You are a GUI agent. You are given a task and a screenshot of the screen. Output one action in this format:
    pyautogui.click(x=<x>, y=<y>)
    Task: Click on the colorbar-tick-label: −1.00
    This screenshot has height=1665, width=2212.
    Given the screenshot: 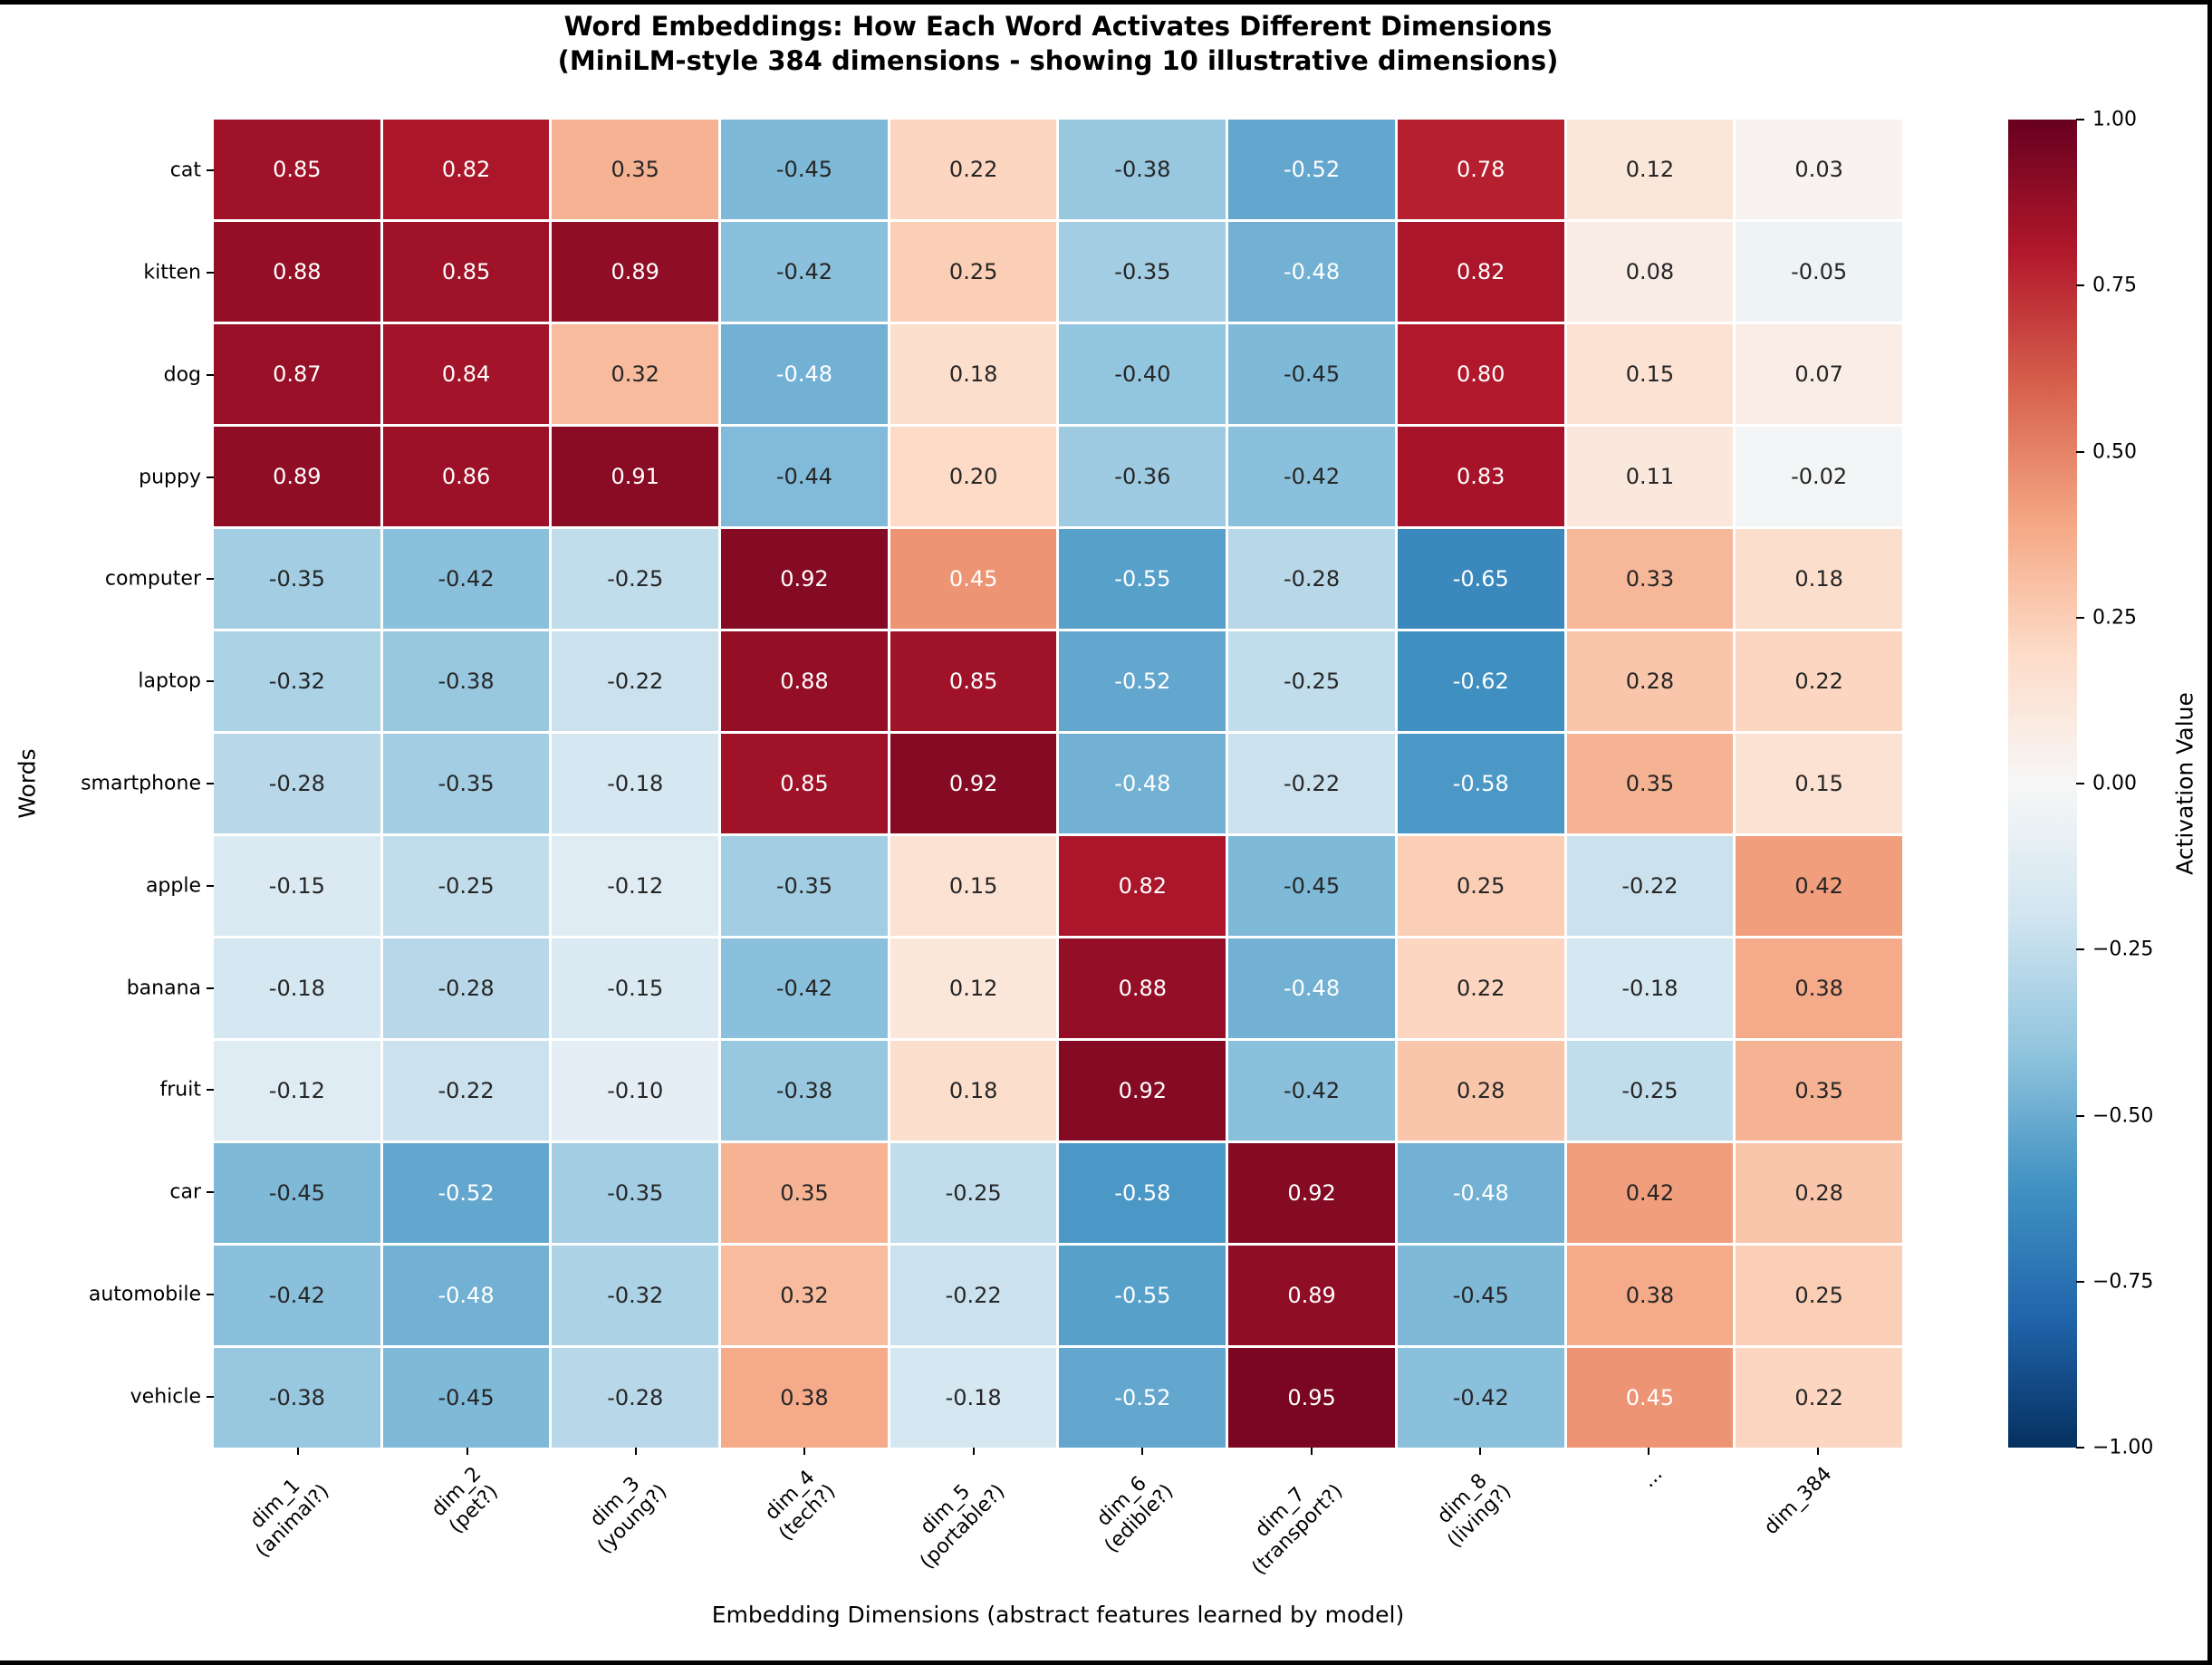 What is the action you would take?
    pyautogui.click(x=2123, y=1447)
    